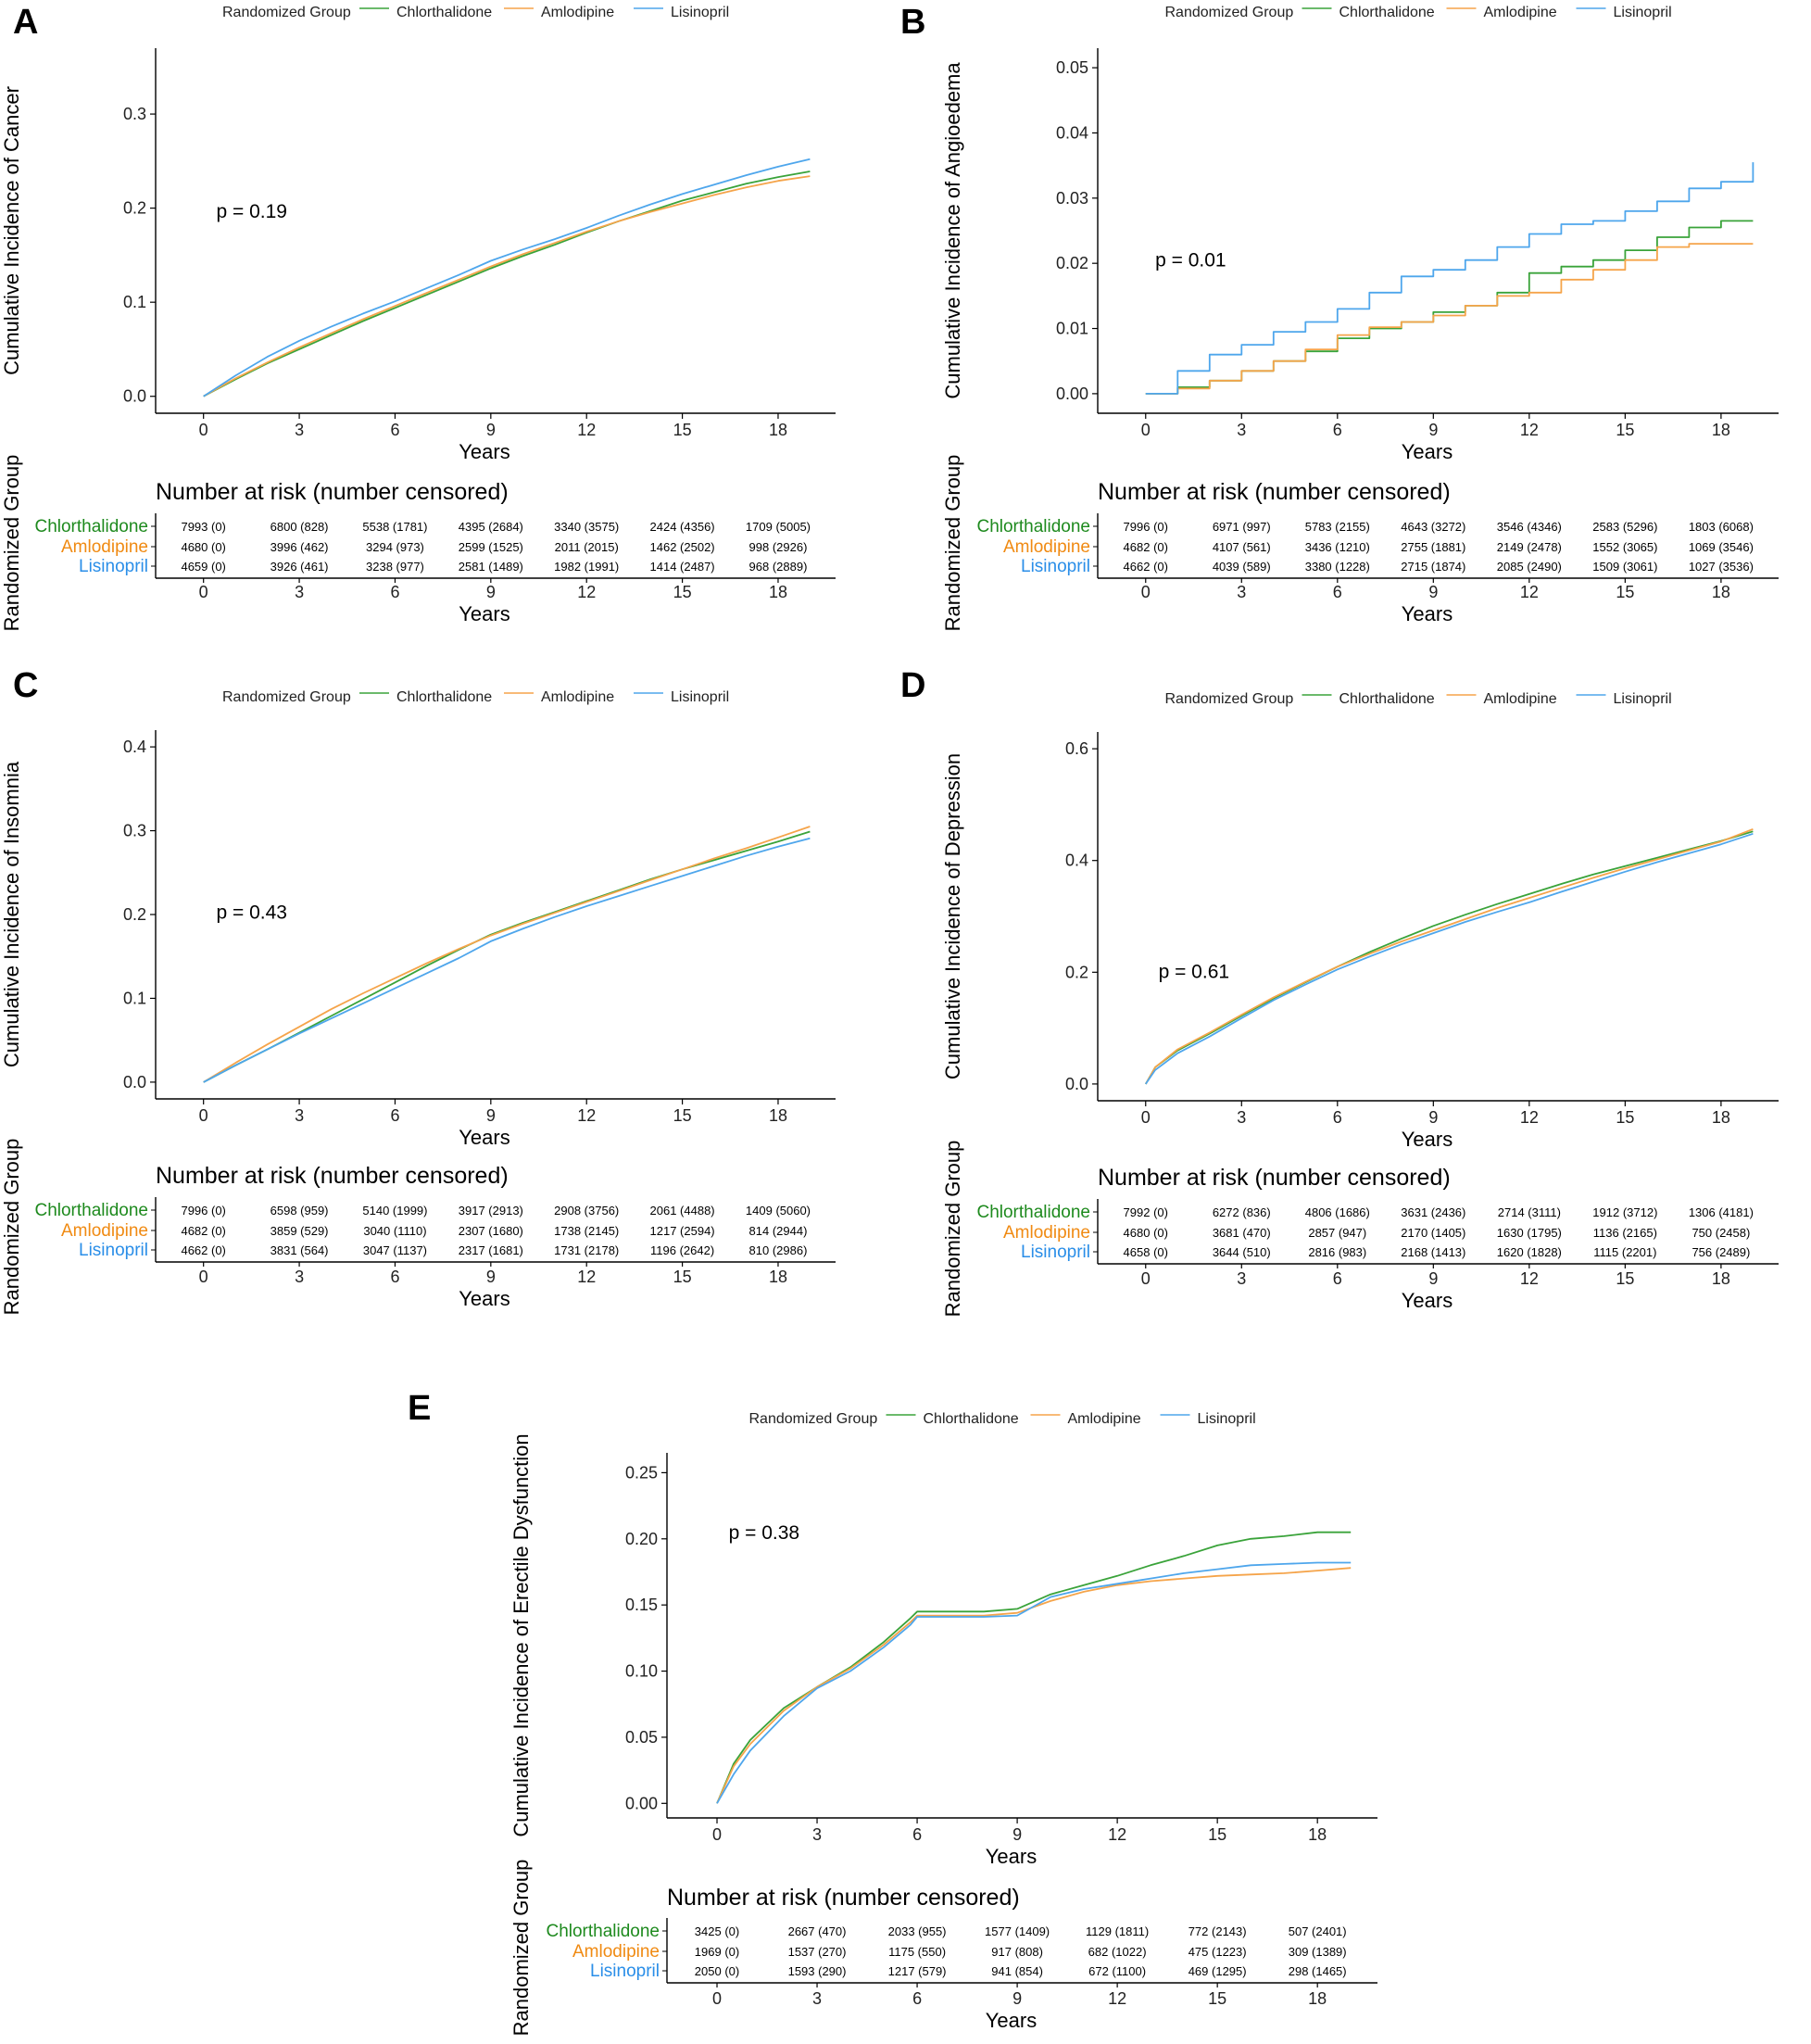 This screenshot has height=2044, width=1811. I want to click on risk-group-label-lisinopril: Lisinopril, so click(625, 1971).